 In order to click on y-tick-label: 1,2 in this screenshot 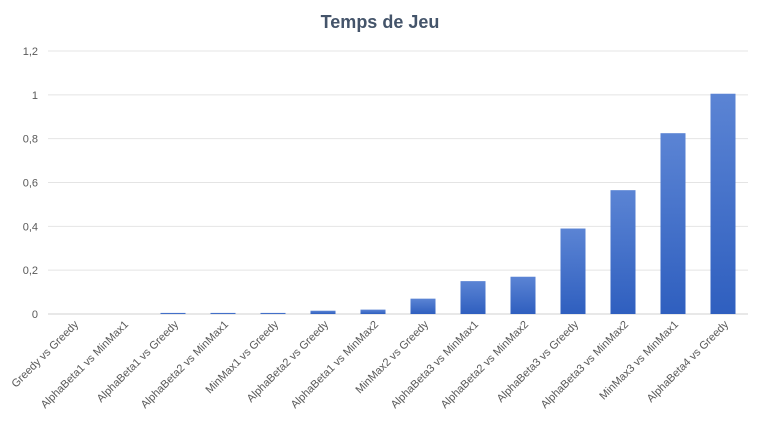, I will do `click(30, 52)`.